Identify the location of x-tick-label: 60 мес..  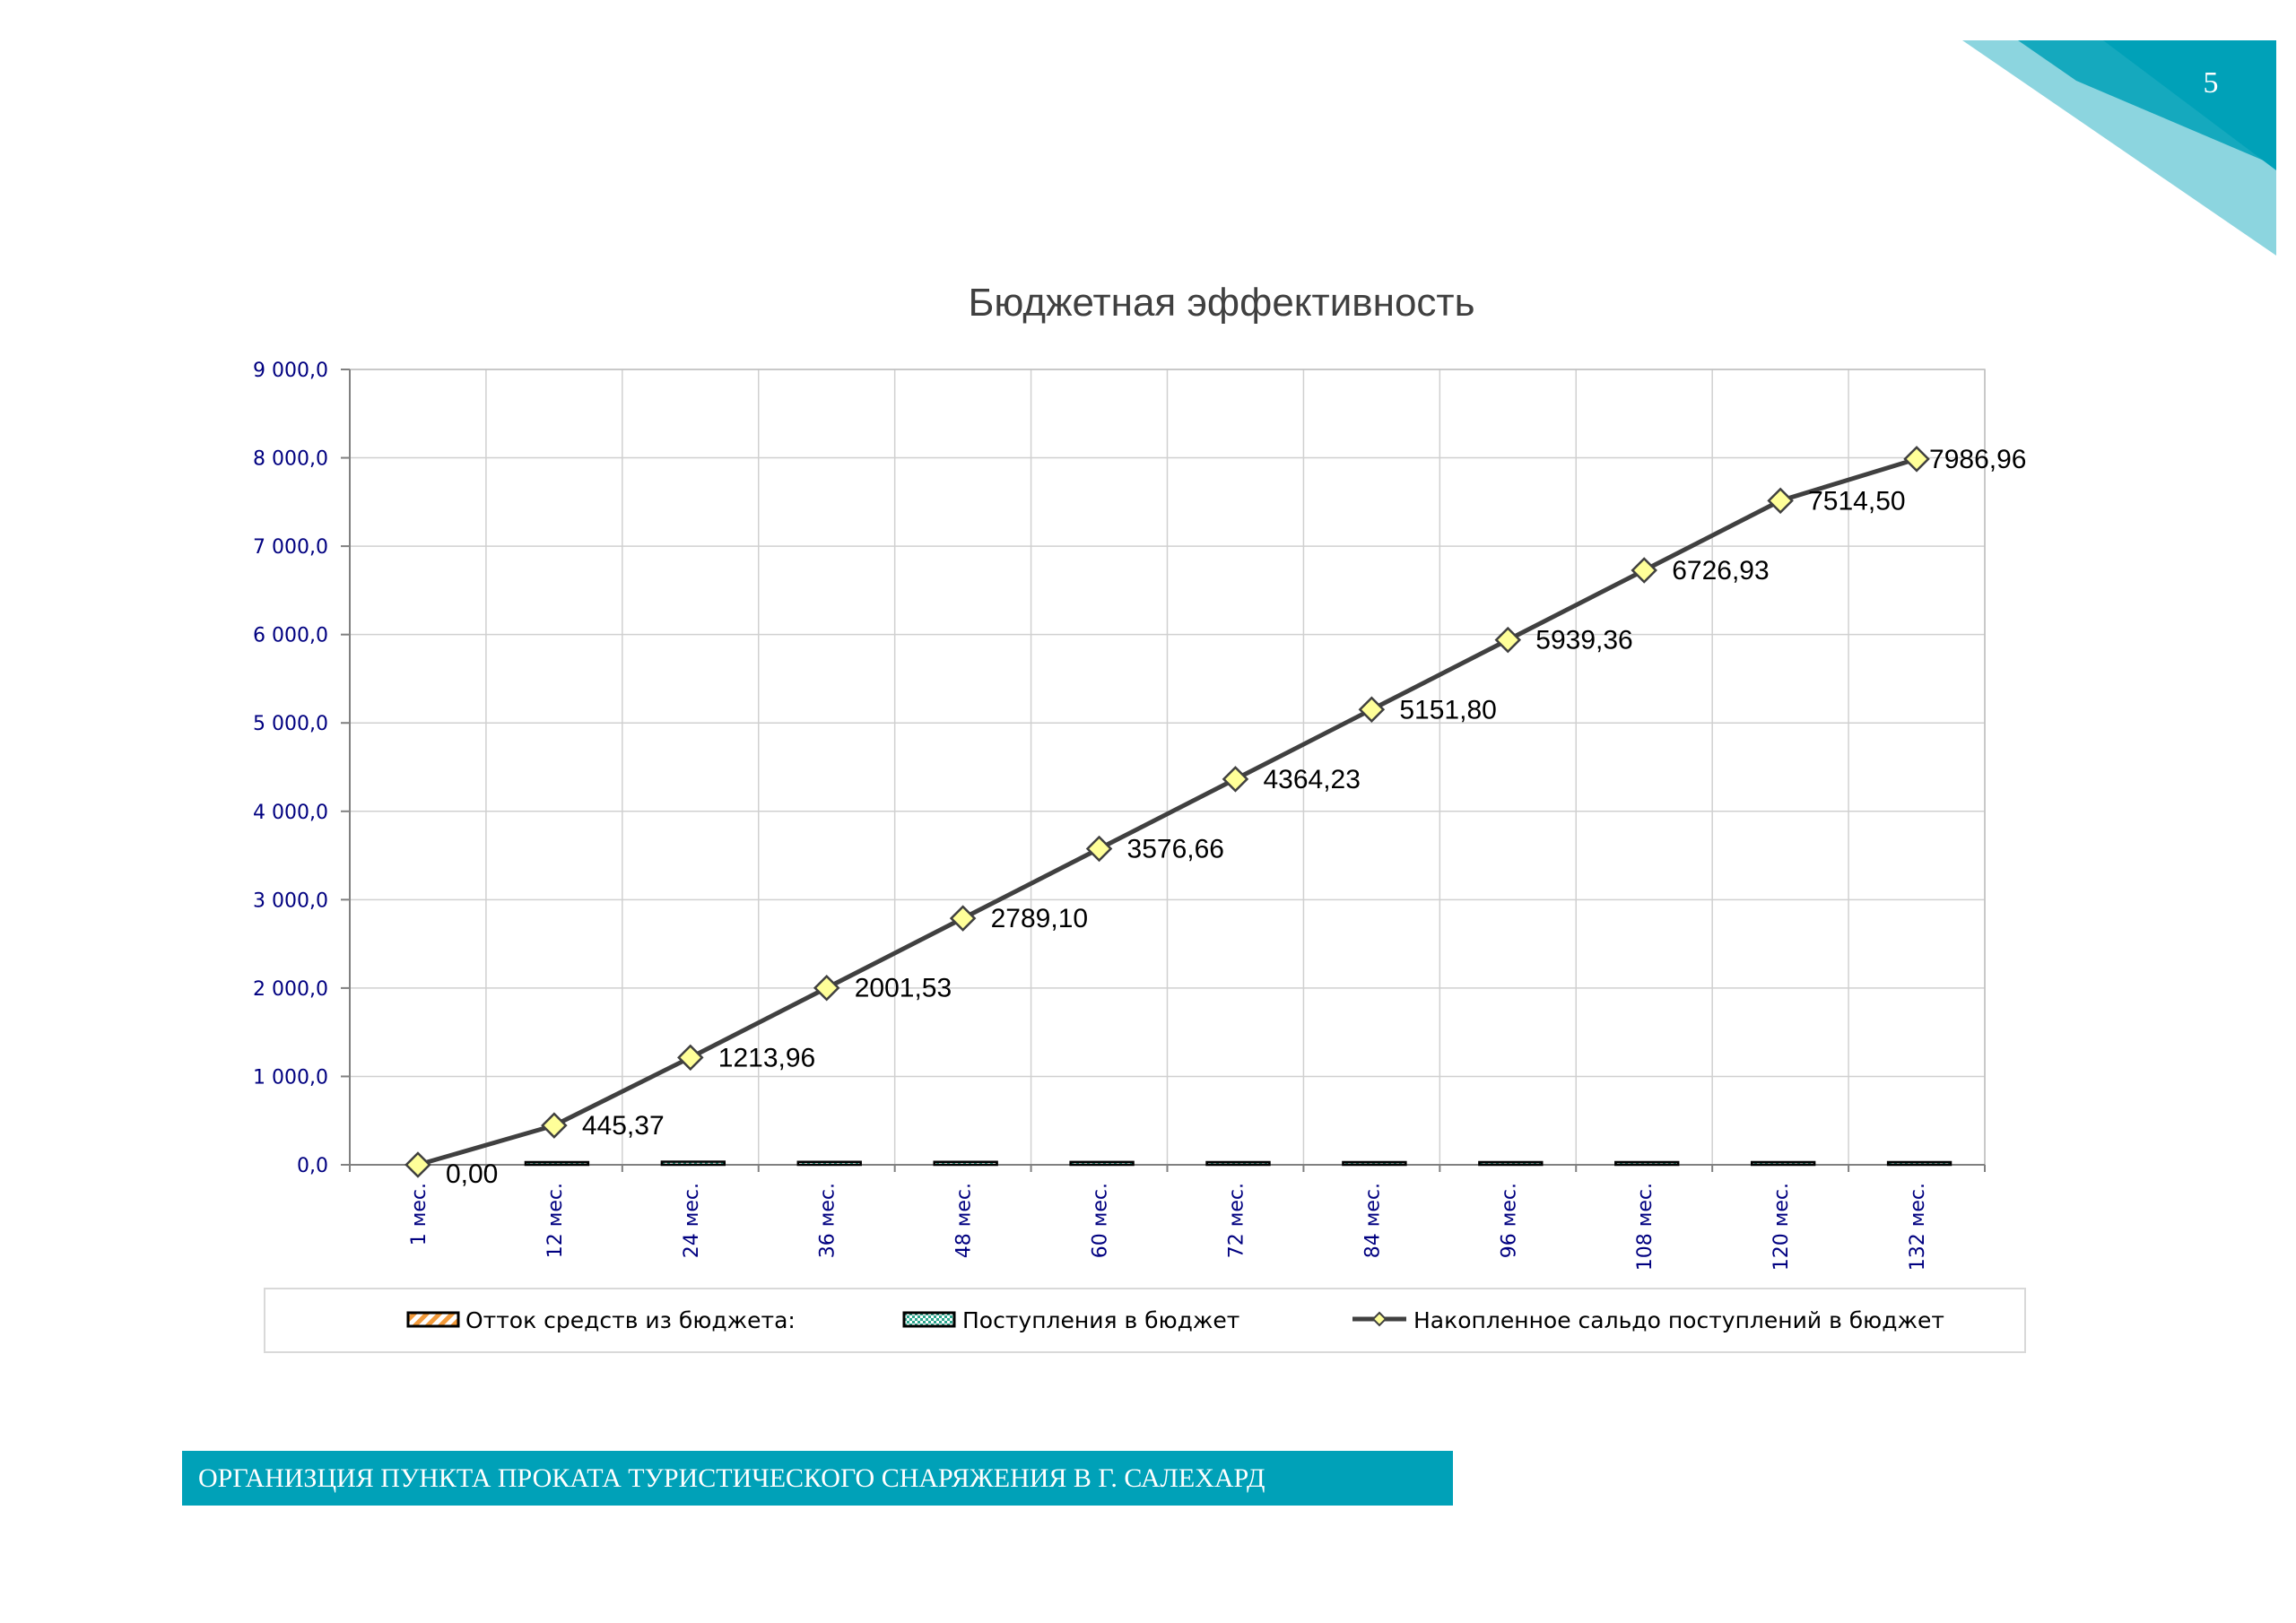
(1101, 1220).